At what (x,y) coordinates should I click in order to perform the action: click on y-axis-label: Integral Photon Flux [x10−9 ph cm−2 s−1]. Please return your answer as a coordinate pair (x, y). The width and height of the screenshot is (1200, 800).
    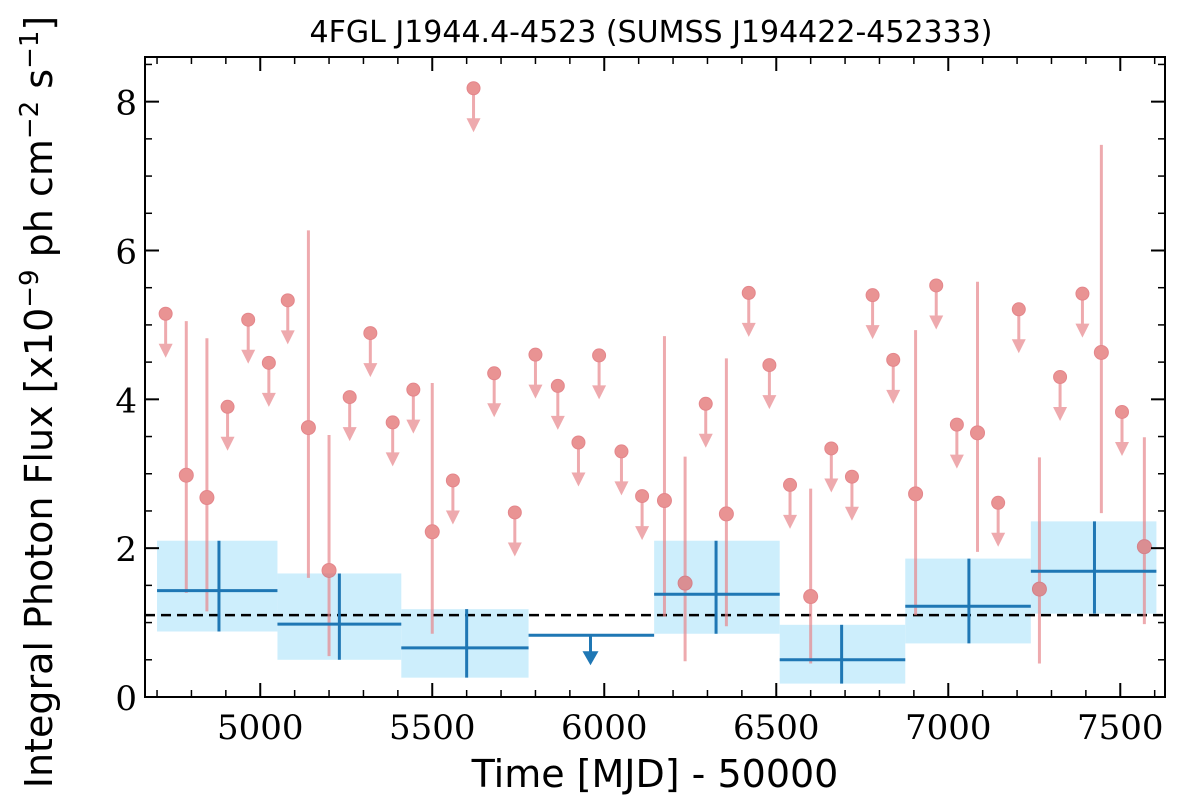
    Looking at the image, I should click on (38, 402).